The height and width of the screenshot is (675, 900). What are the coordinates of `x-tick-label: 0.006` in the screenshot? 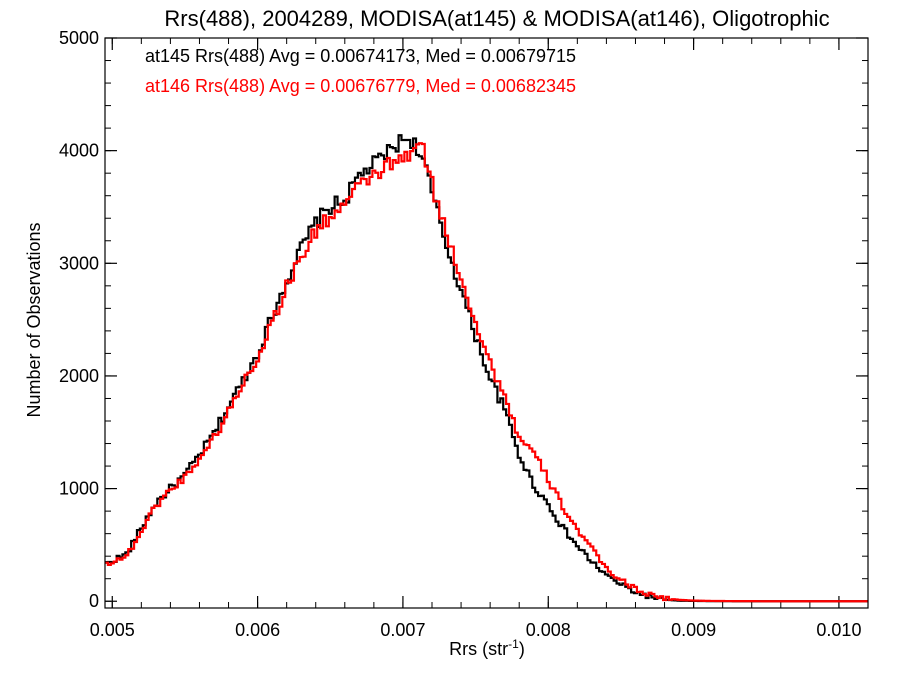 It's located at (257, 630).